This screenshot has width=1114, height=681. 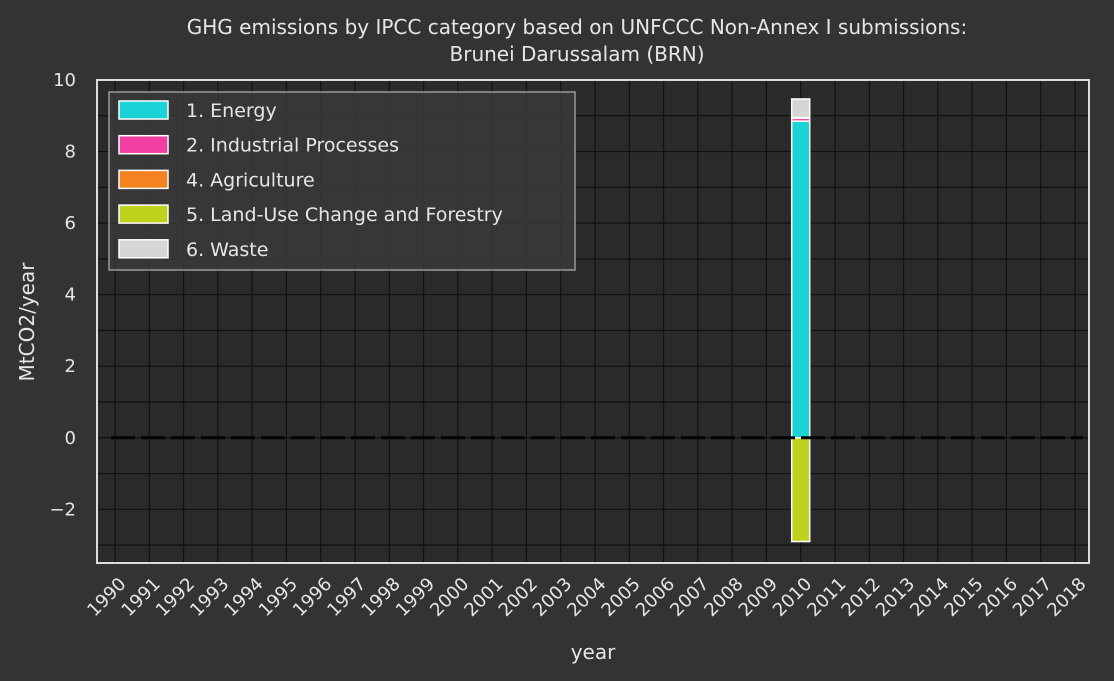 What do you see at coordinates (1032, 597) in the screenshot?
I see `x-tick-label: 2017` at bounding box center [1032, 597].